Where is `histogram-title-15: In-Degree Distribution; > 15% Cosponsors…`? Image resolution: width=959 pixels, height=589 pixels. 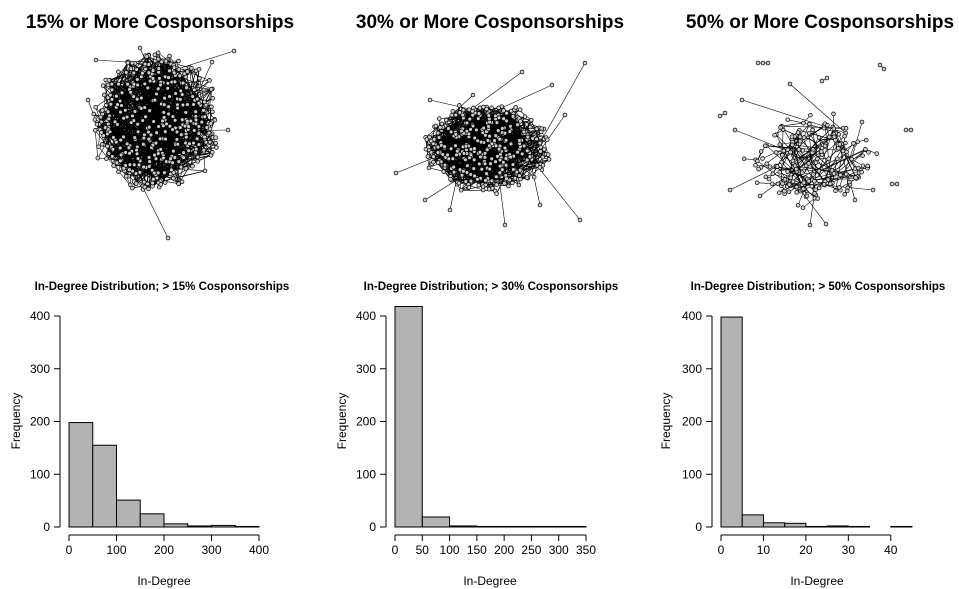
histogram-title-15: In-Degree Distribution; > 15% Cosponsors… is located at coordinates (162, 287).